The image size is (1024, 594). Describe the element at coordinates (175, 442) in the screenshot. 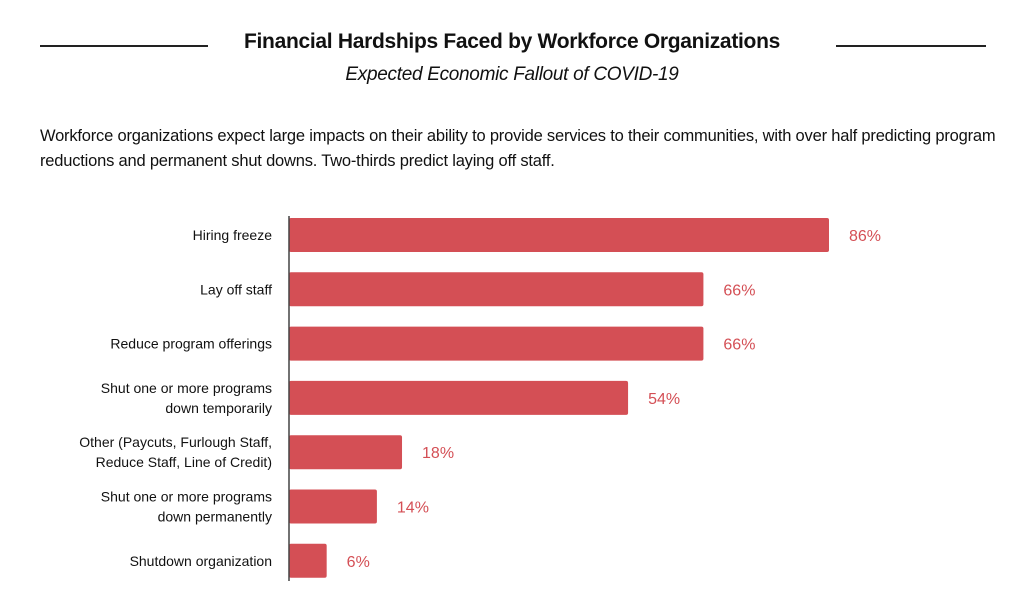

I see `category-label: Other (Paycuts, Furlough Staff,` at that location.